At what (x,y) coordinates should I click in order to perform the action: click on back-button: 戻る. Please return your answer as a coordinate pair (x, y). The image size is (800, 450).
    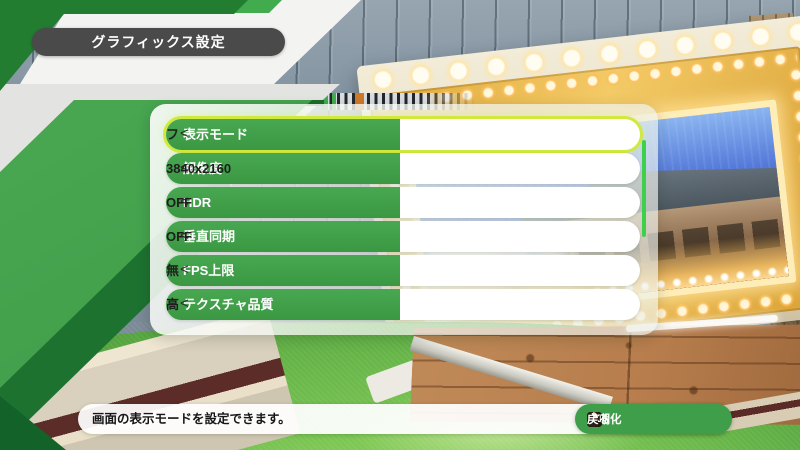
    Looking at the image, I should click on (598, 420).